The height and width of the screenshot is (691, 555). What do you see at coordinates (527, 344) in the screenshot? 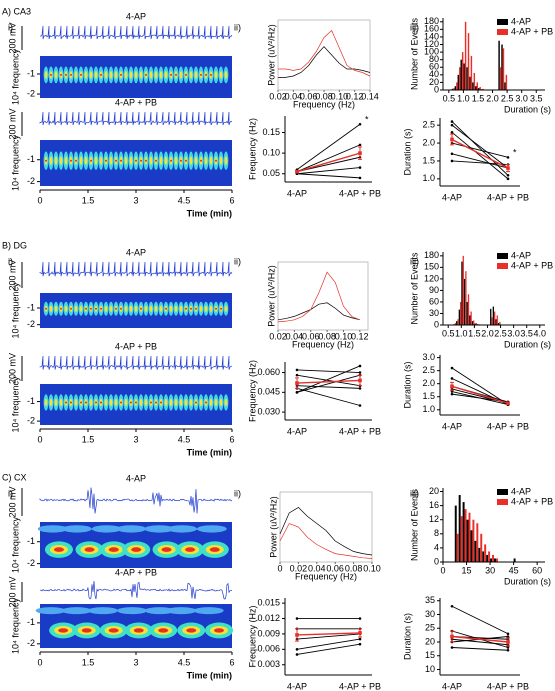
I see `x-axis-label: Duration (s)` at bounding box center [527, 344].